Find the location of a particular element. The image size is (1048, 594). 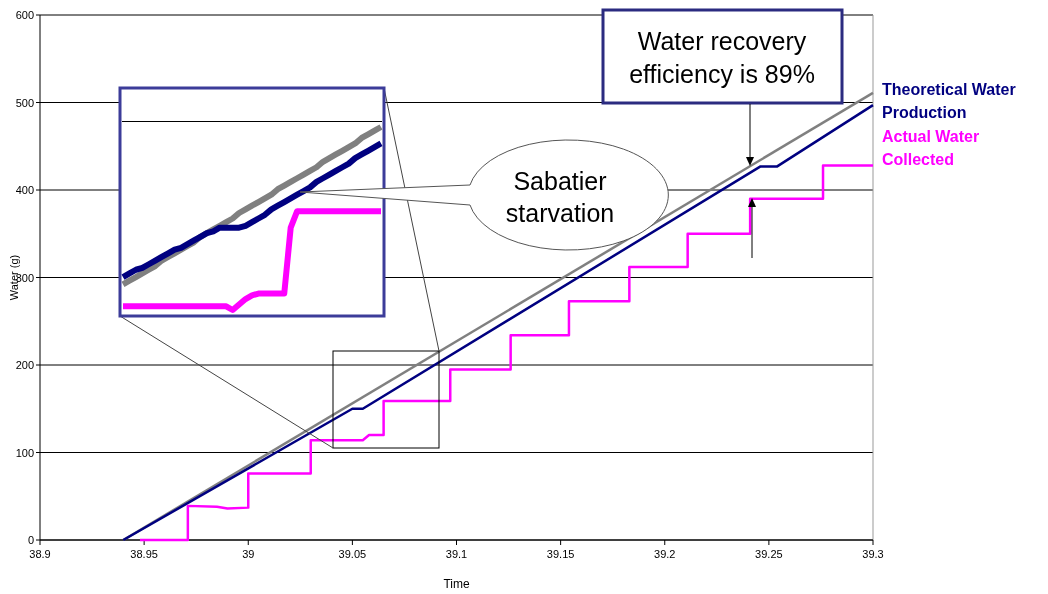

y-tick-label: 100 is located at coordinates (24, 452).